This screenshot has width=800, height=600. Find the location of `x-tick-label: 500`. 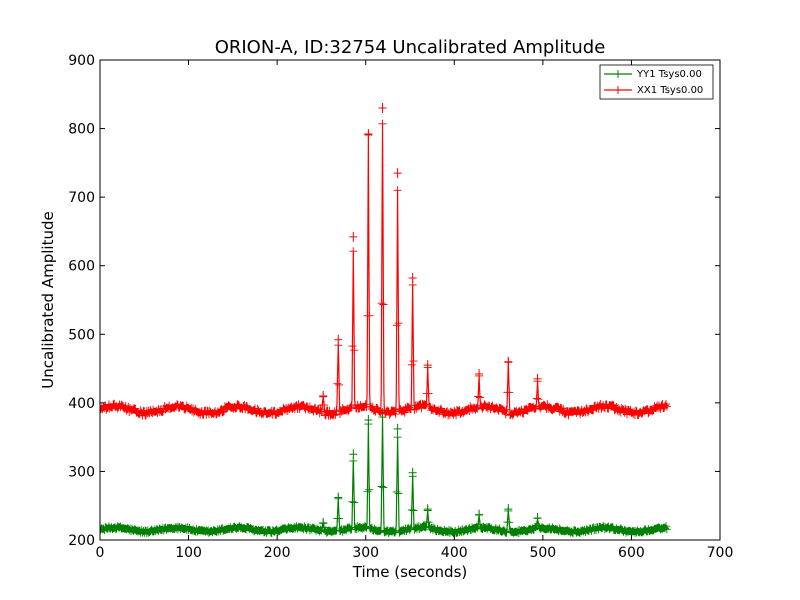

x-tick-label: 500 is located at coordinates (542, 553).